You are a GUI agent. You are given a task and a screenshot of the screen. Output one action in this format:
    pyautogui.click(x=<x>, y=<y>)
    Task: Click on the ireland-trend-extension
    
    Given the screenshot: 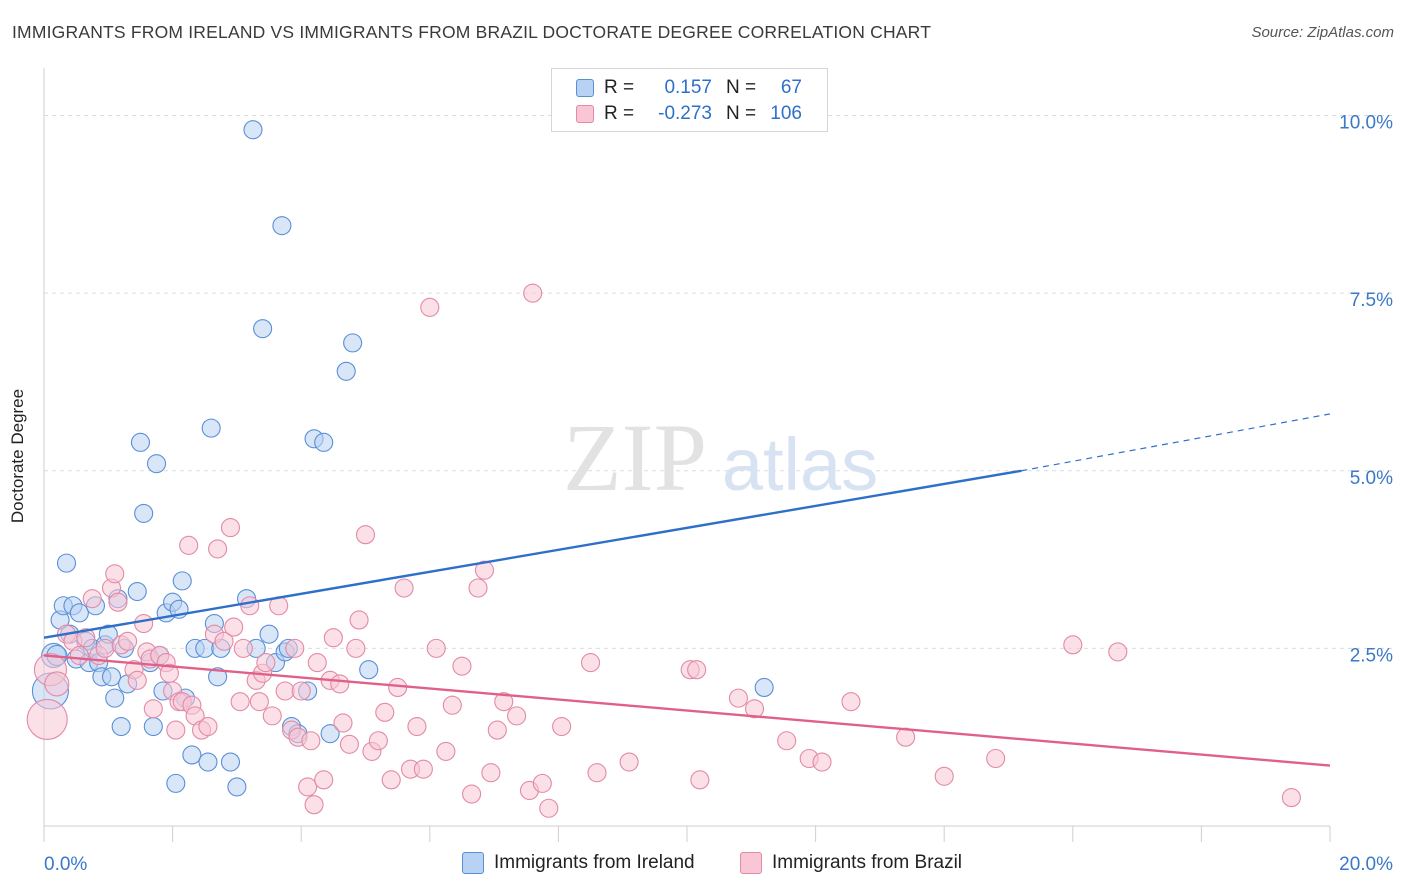 What is the action you would take?
    pyautogui.click(x=1176, y=442)
    